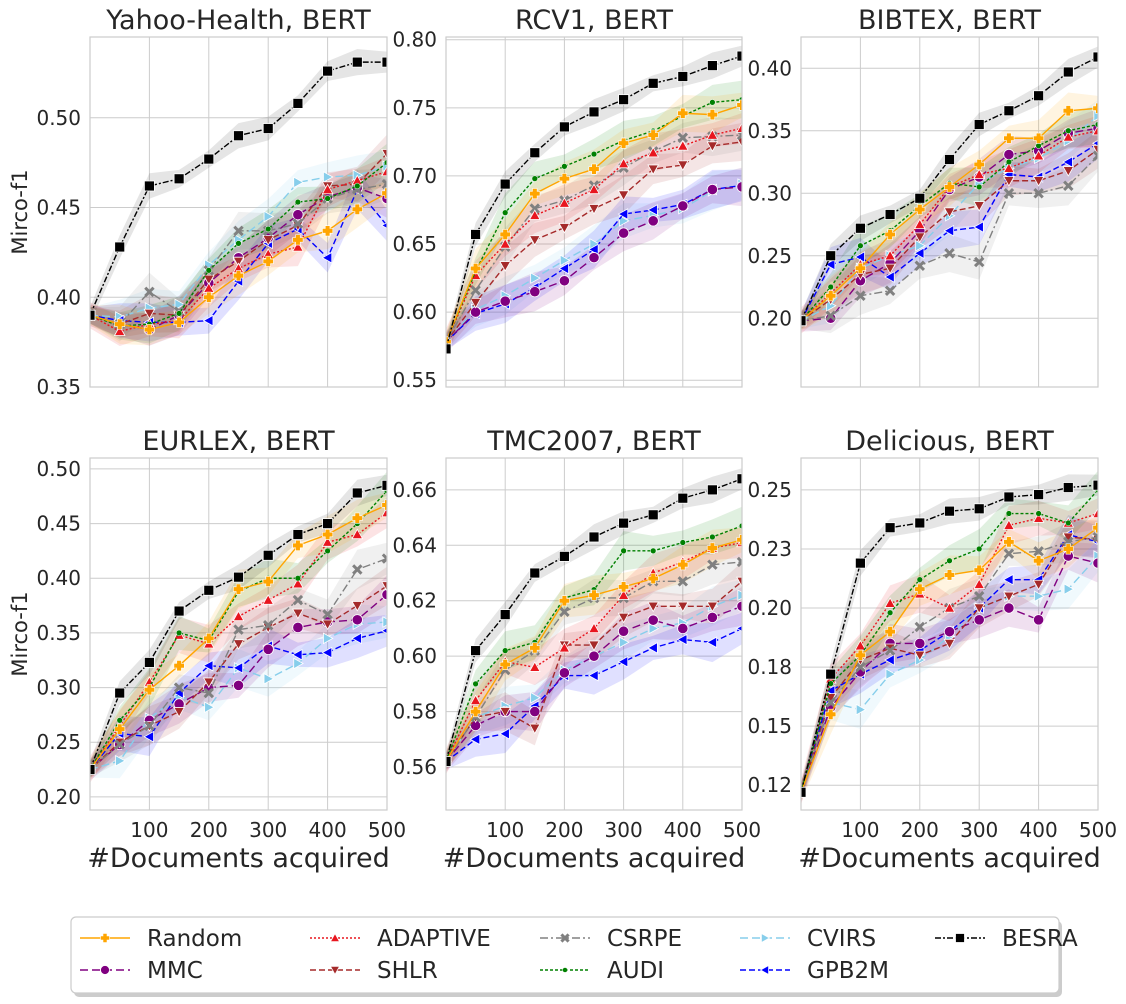  What do you see at coordinates (238, 691) in the screenshot?
I see `band-cvirs` at bounding box center [238, 691].